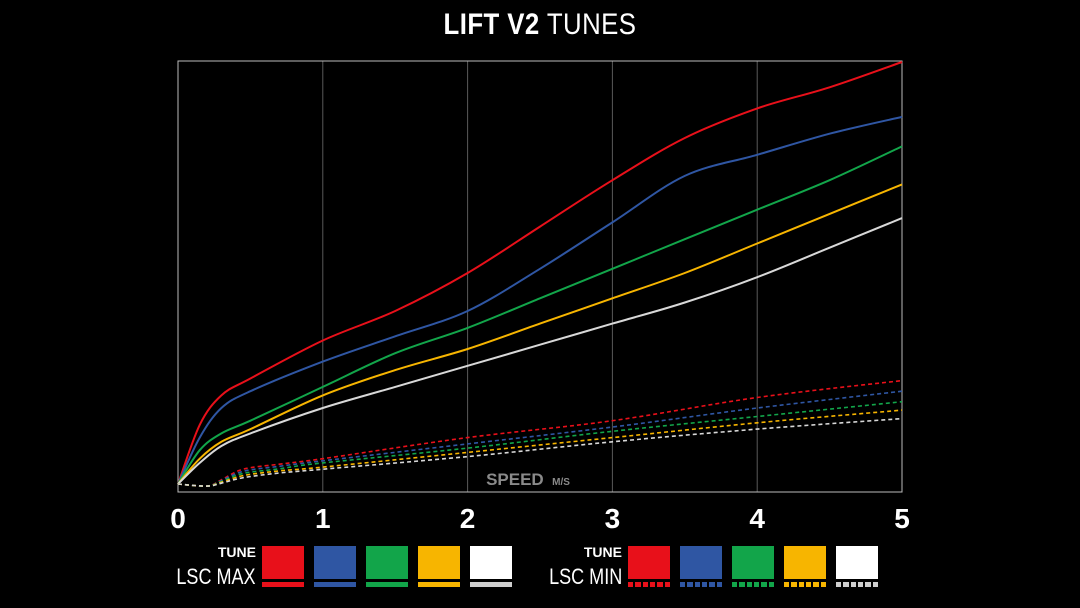 This screenshot has width=1080, height=608. I want to click on legend-lsc-max: TUNE LSC MAX, so click(340, 567).